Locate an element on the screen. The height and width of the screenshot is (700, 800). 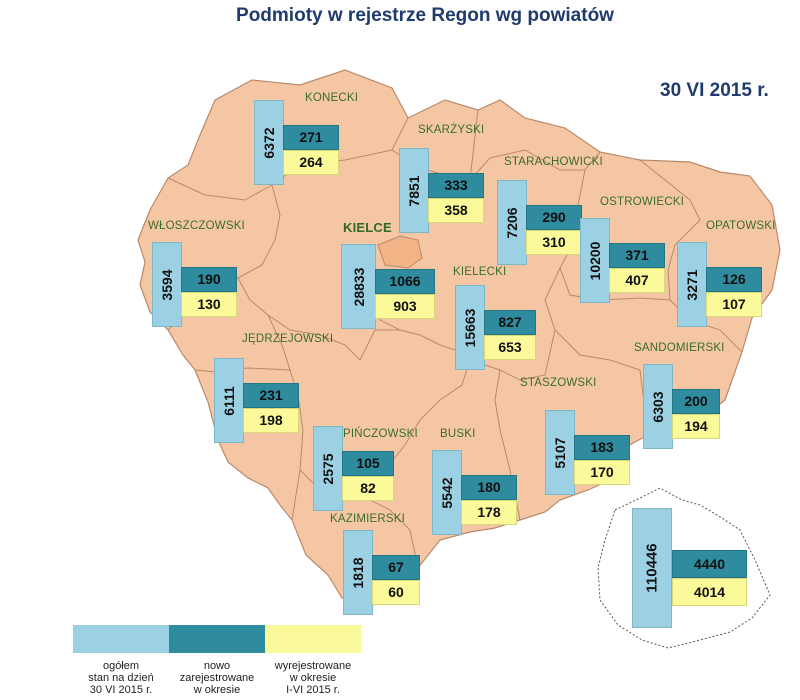
total-box: 1818 is located at coordinates (358, 572).